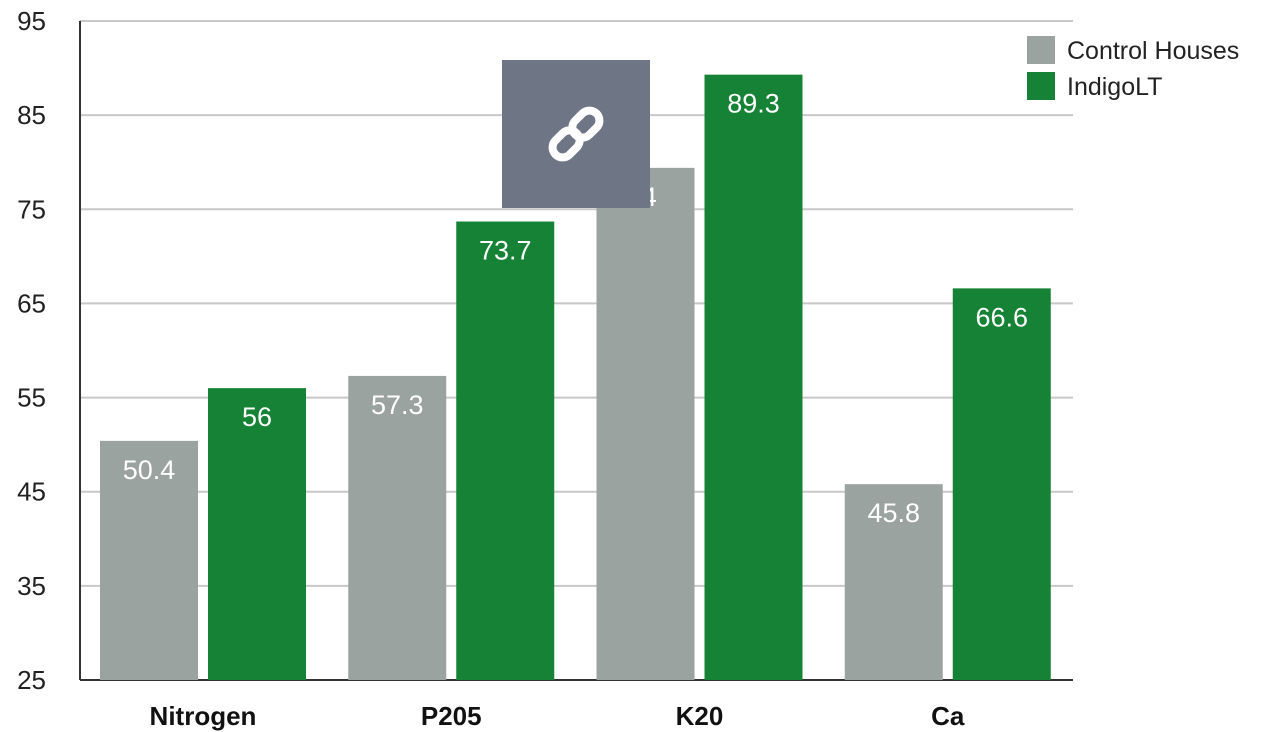 This screenshot has width=1283, height=732. What do you see at coordinates (397, 405) in the screenshot?
I see `data-label: 57.3` at bounding box center [397, 405].